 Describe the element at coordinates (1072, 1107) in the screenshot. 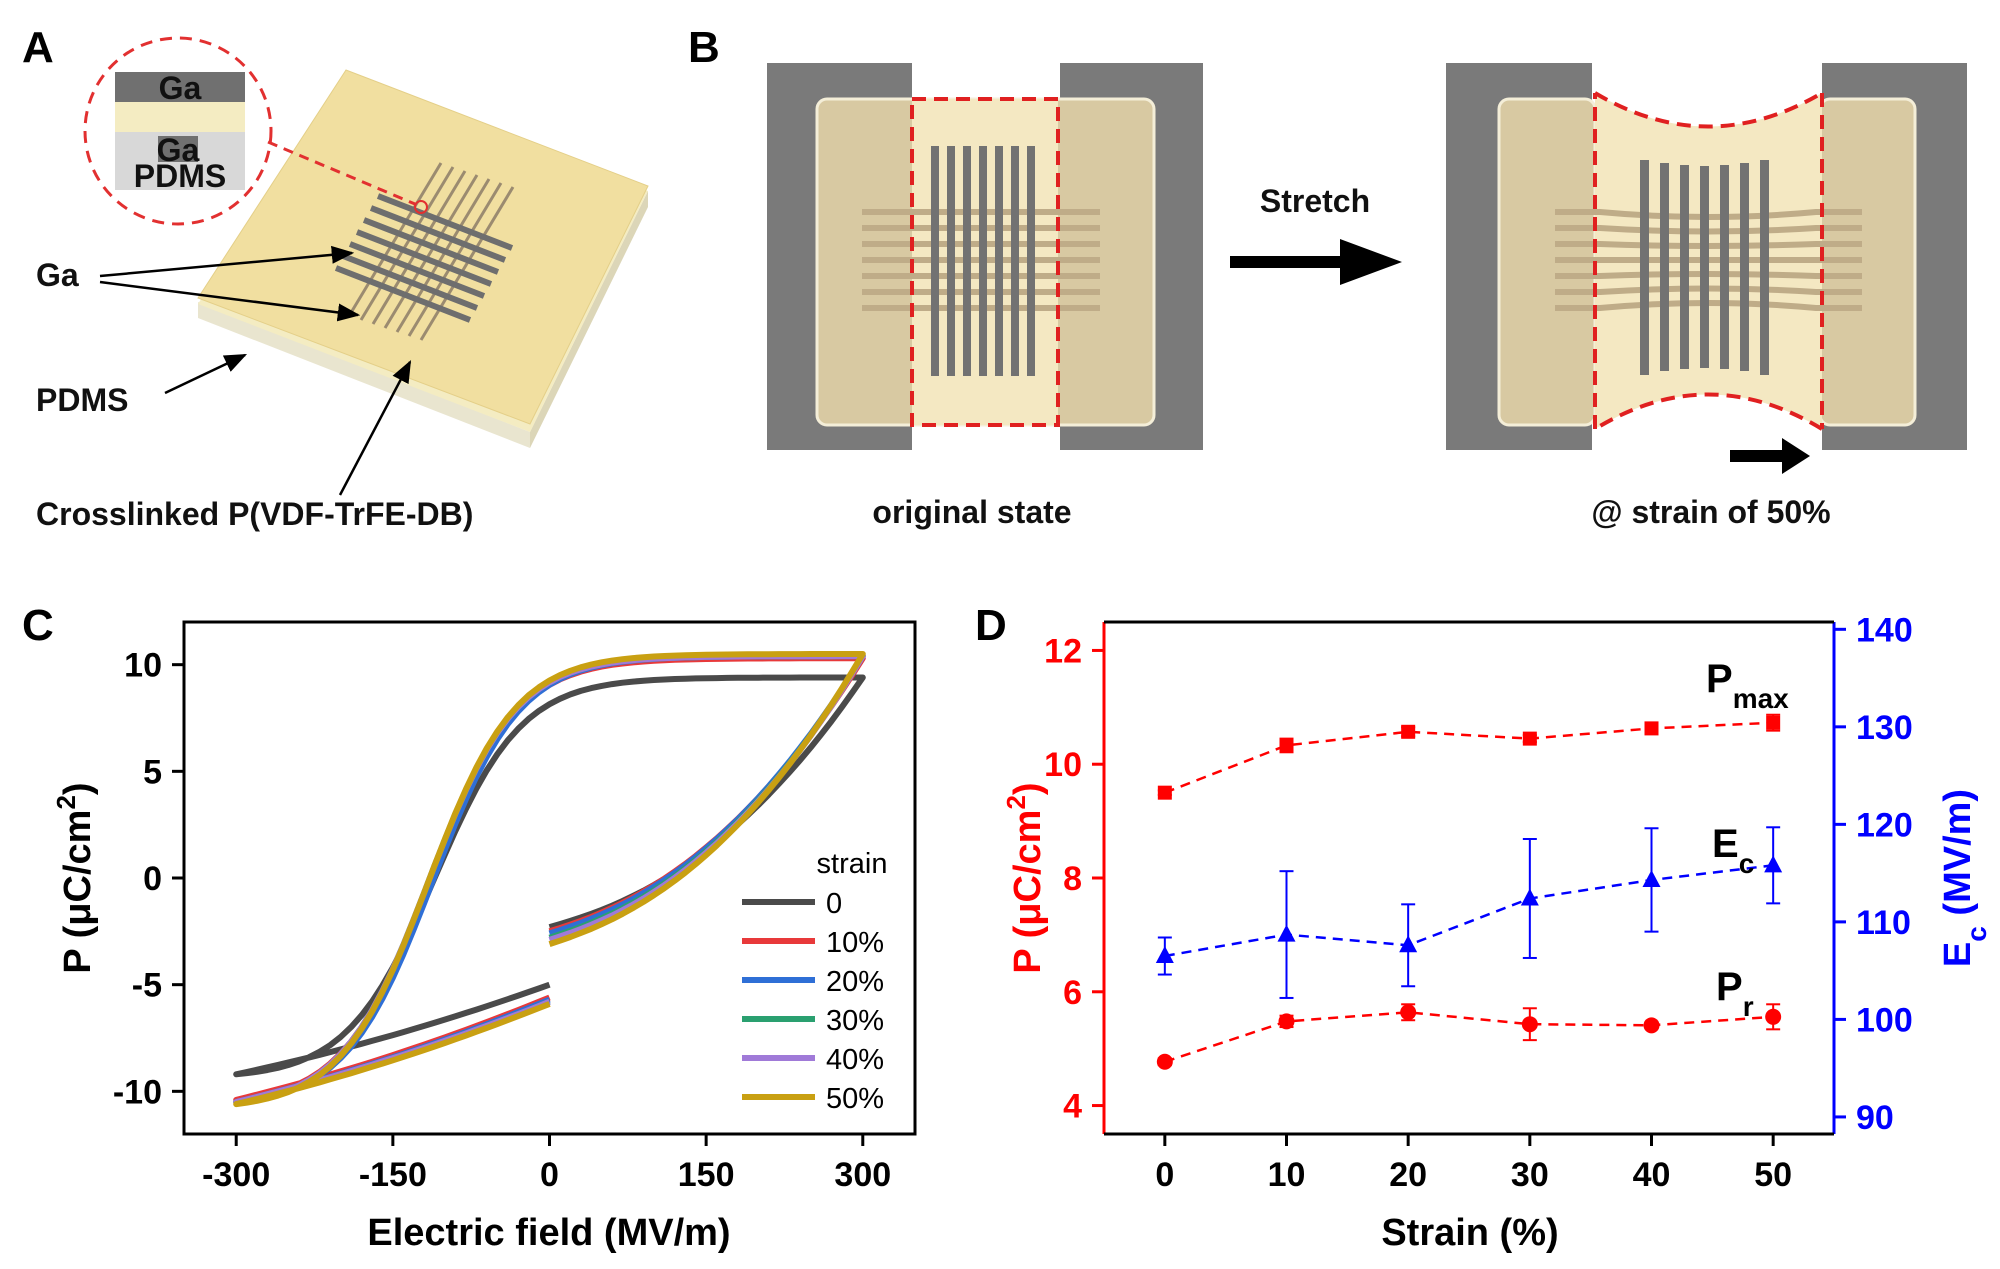

I see `left-tick-label: 4` at that location.